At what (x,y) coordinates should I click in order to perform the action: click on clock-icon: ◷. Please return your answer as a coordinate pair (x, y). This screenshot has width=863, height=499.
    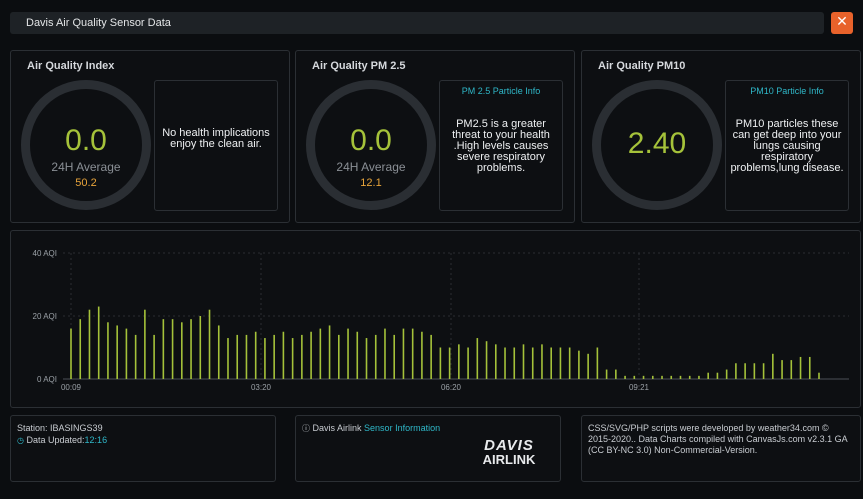
    Looking at the image, I should click on (20, 440).